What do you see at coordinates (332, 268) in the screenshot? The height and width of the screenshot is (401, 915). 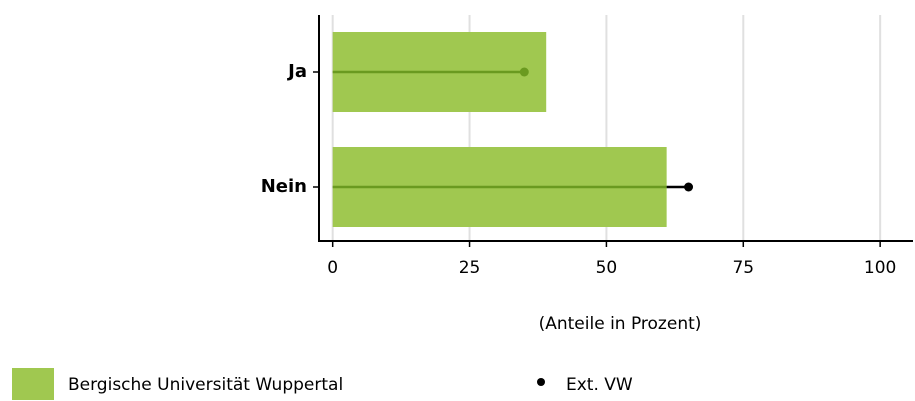 I see `x-tick-label: 0` at bounding box center [332, 268].